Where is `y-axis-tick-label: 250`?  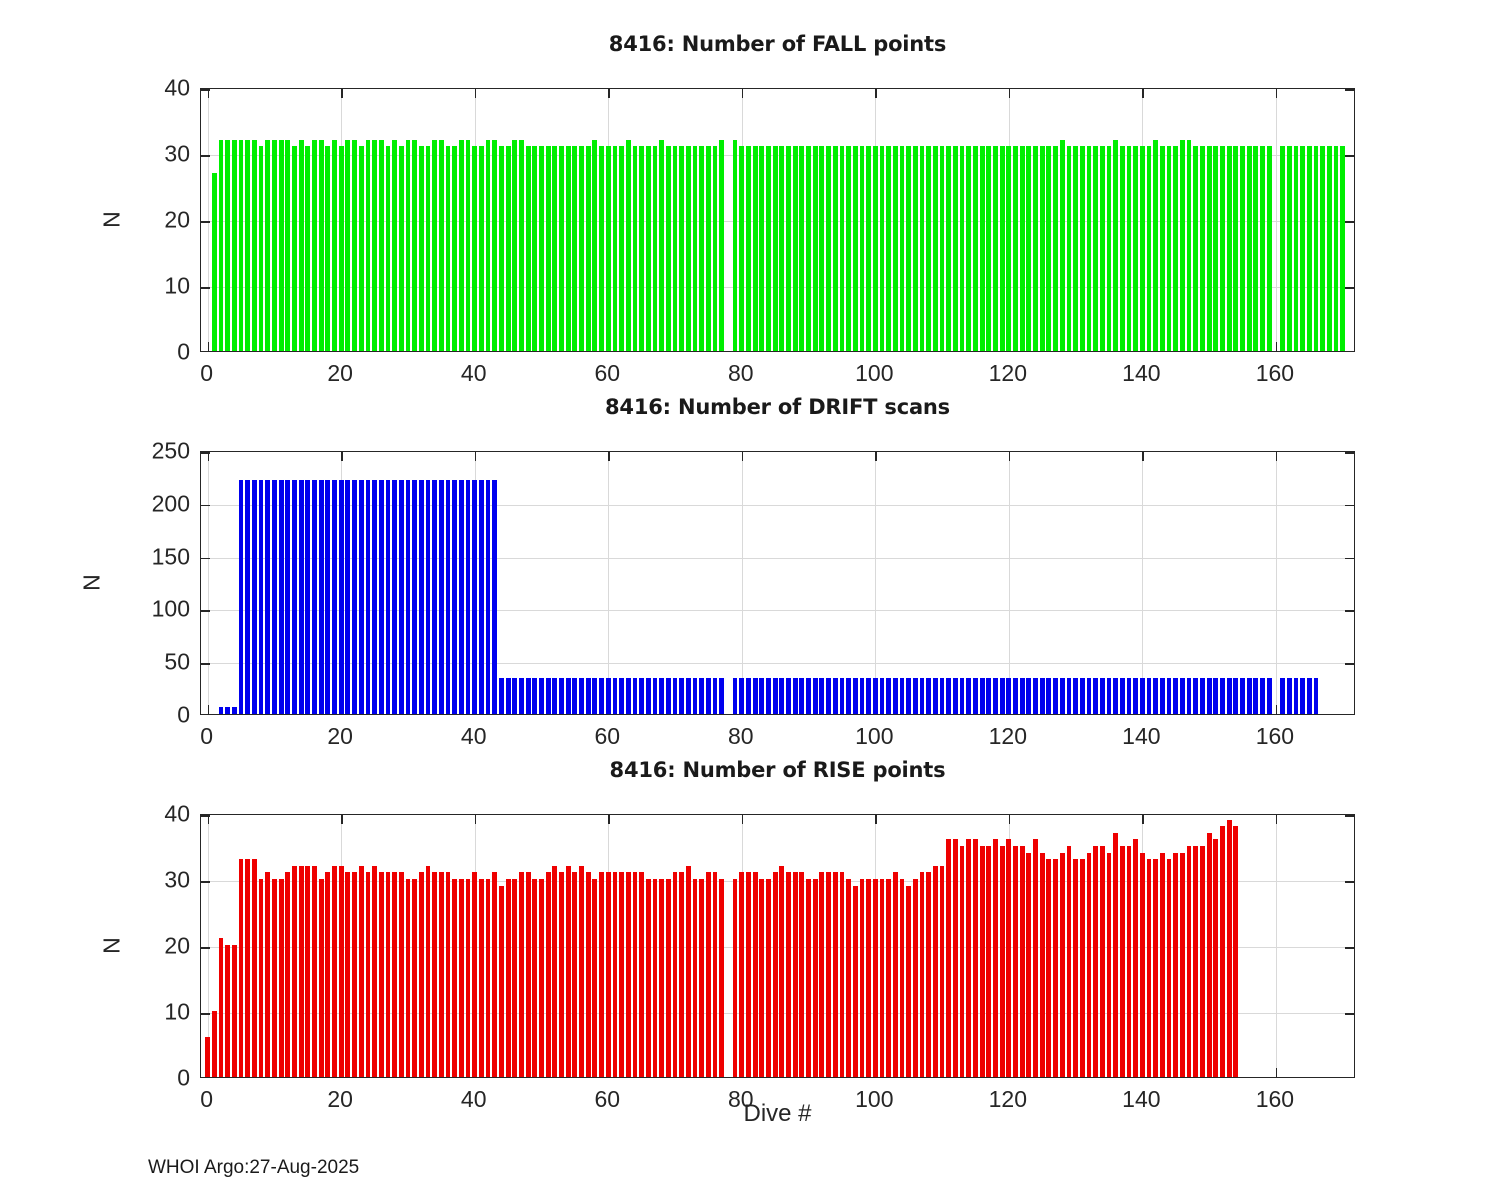 y-axis-tick-label: 250 is located at coordinates (170, 450).